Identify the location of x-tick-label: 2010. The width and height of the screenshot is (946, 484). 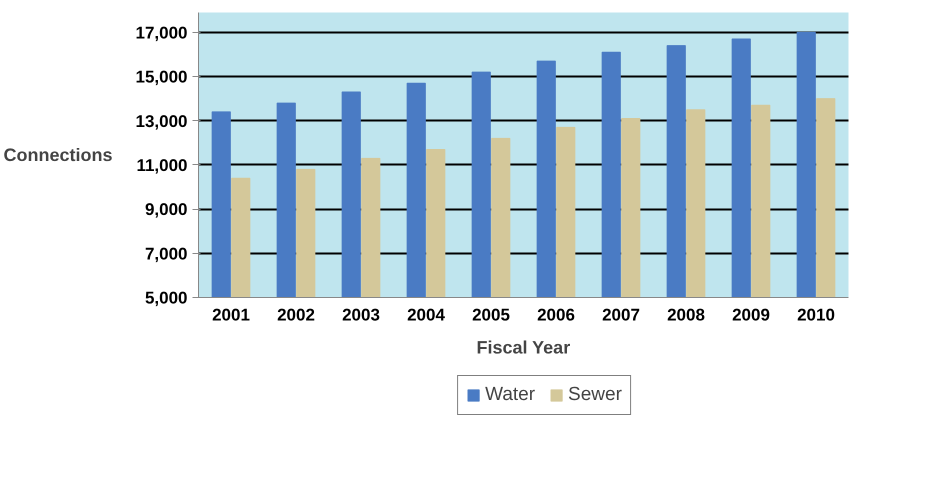
(816, 315).